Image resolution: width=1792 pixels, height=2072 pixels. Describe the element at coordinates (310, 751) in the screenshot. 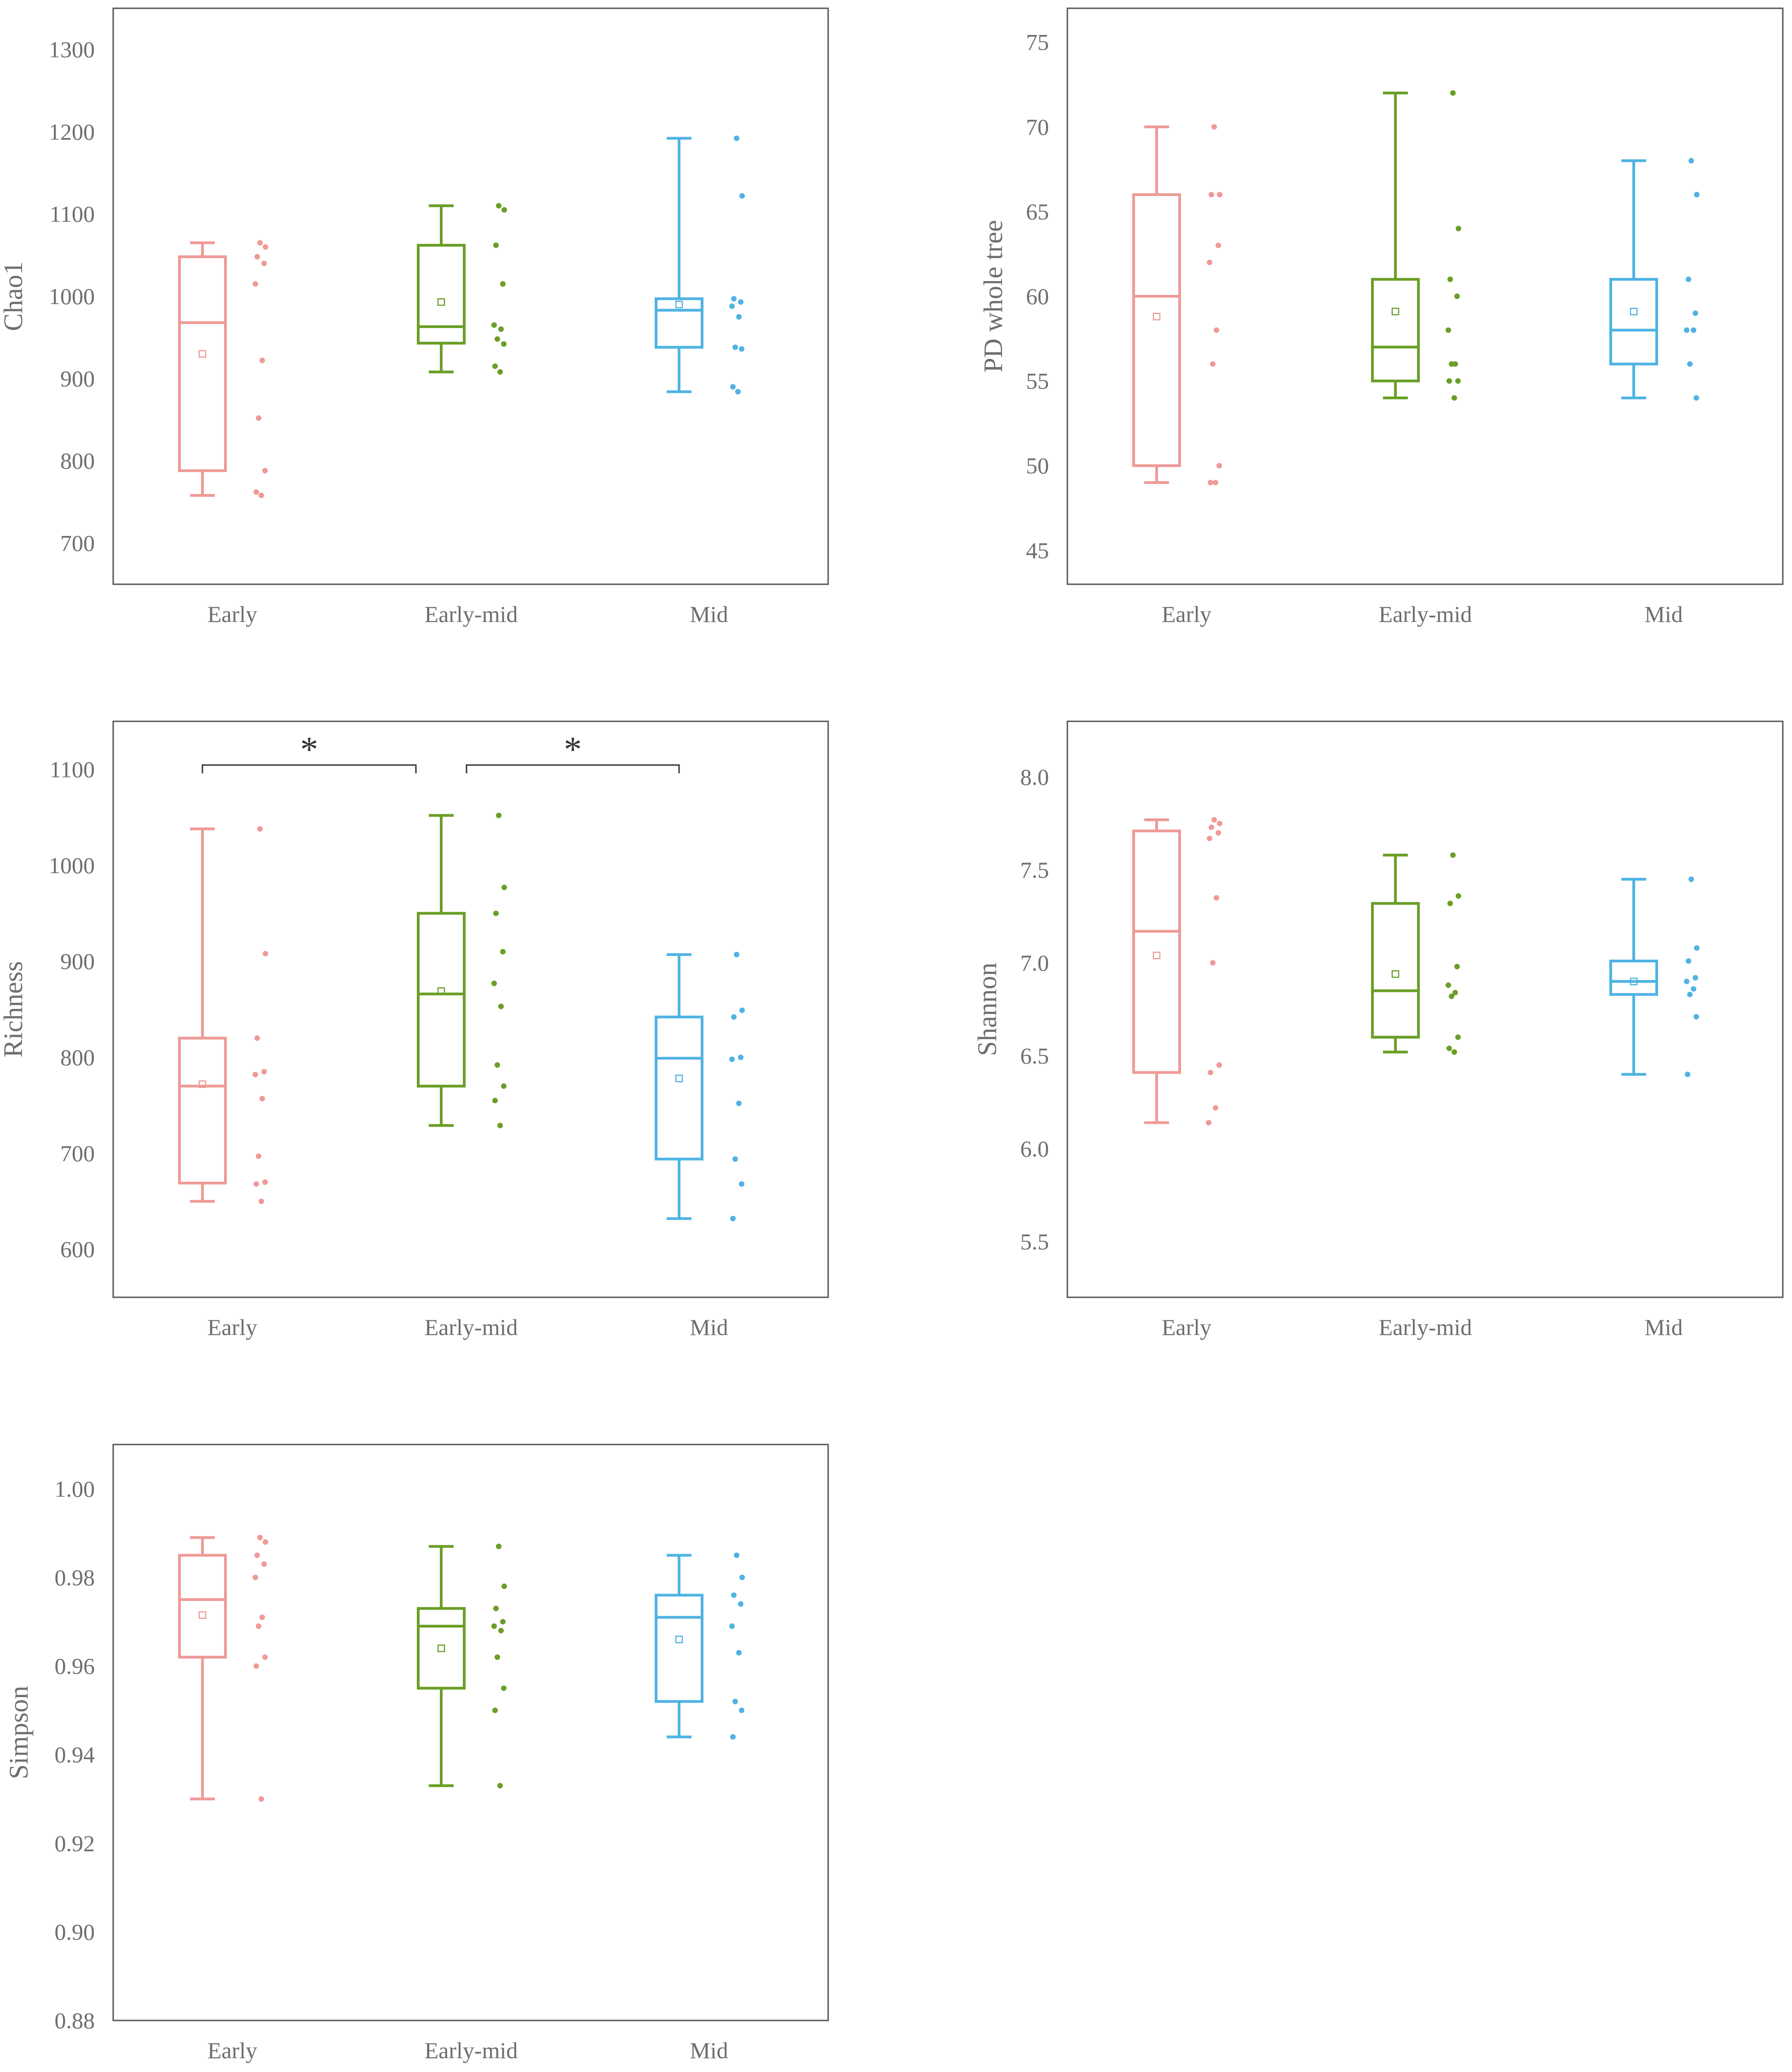

I see `significance-bracket: *` at that location.